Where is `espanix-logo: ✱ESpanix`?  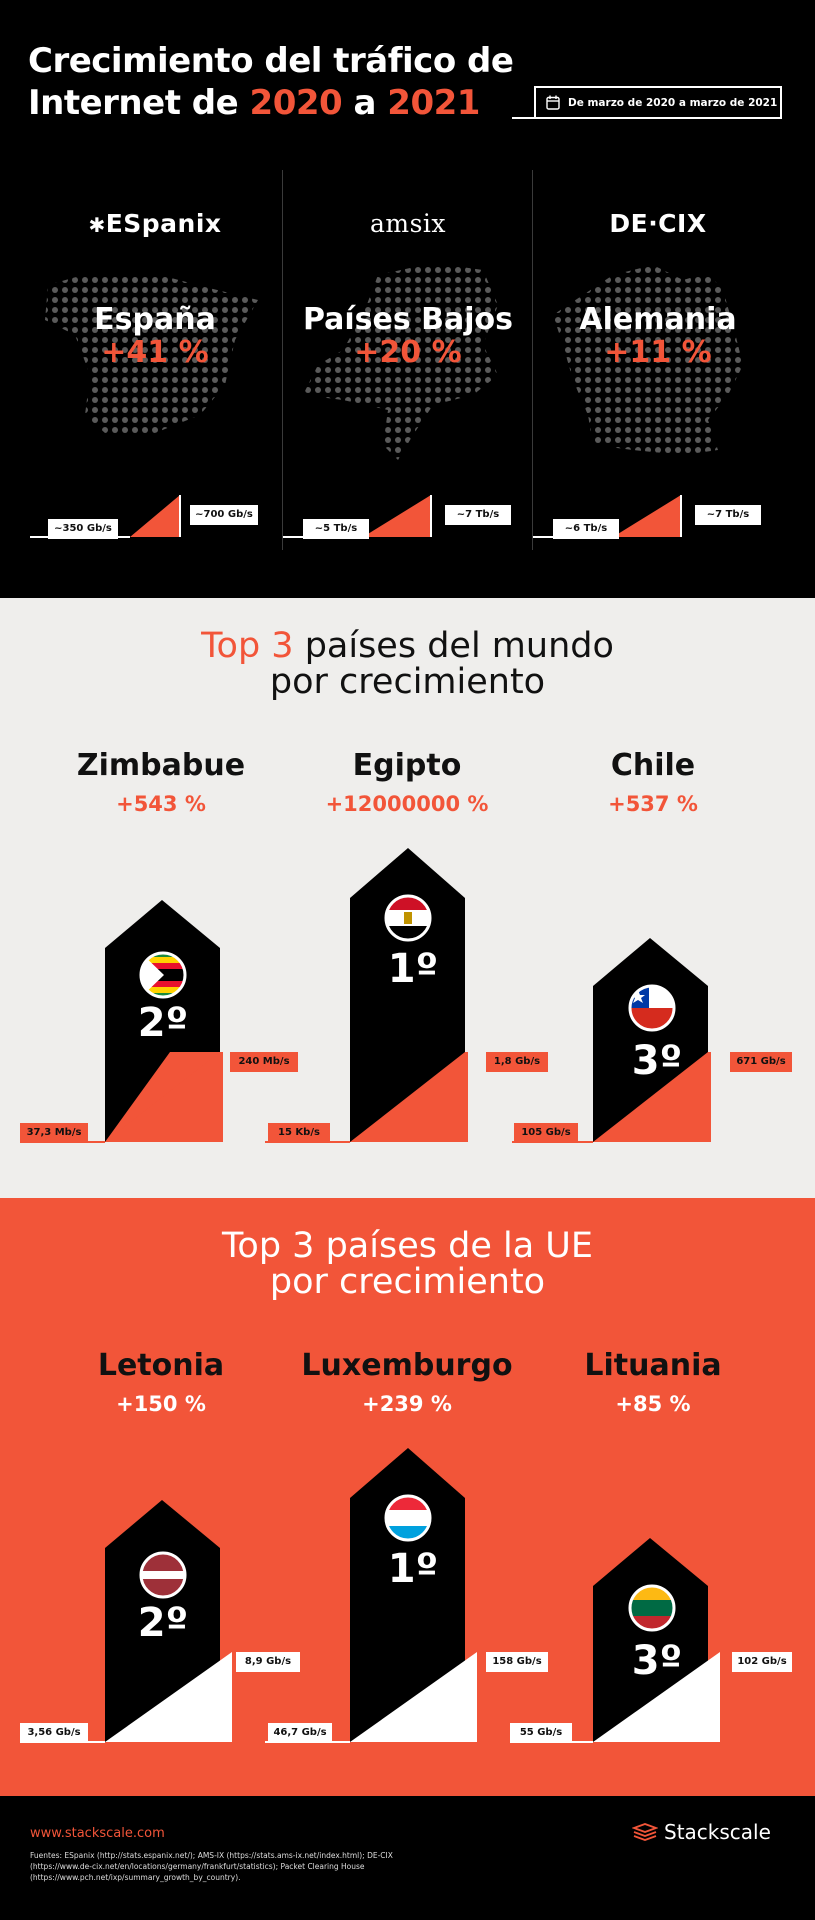
espanix-logo: ✱ESpanix is located at coordinates (155, 223).